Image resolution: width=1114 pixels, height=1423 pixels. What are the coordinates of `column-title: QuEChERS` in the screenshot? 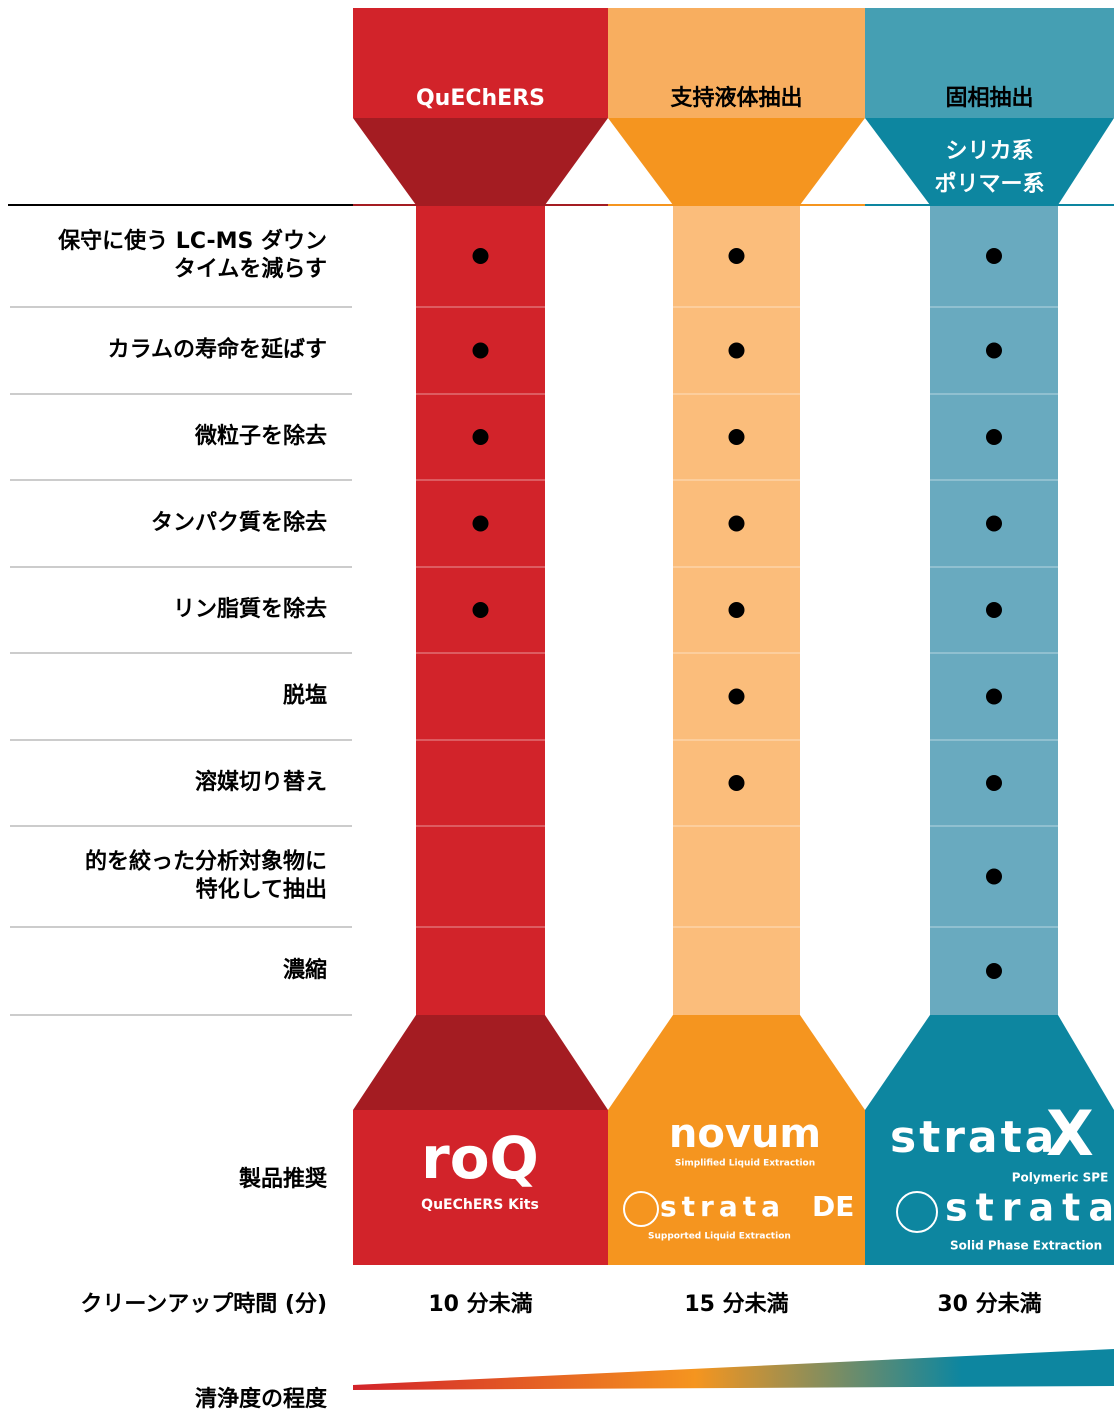 It's located at (480, 98).